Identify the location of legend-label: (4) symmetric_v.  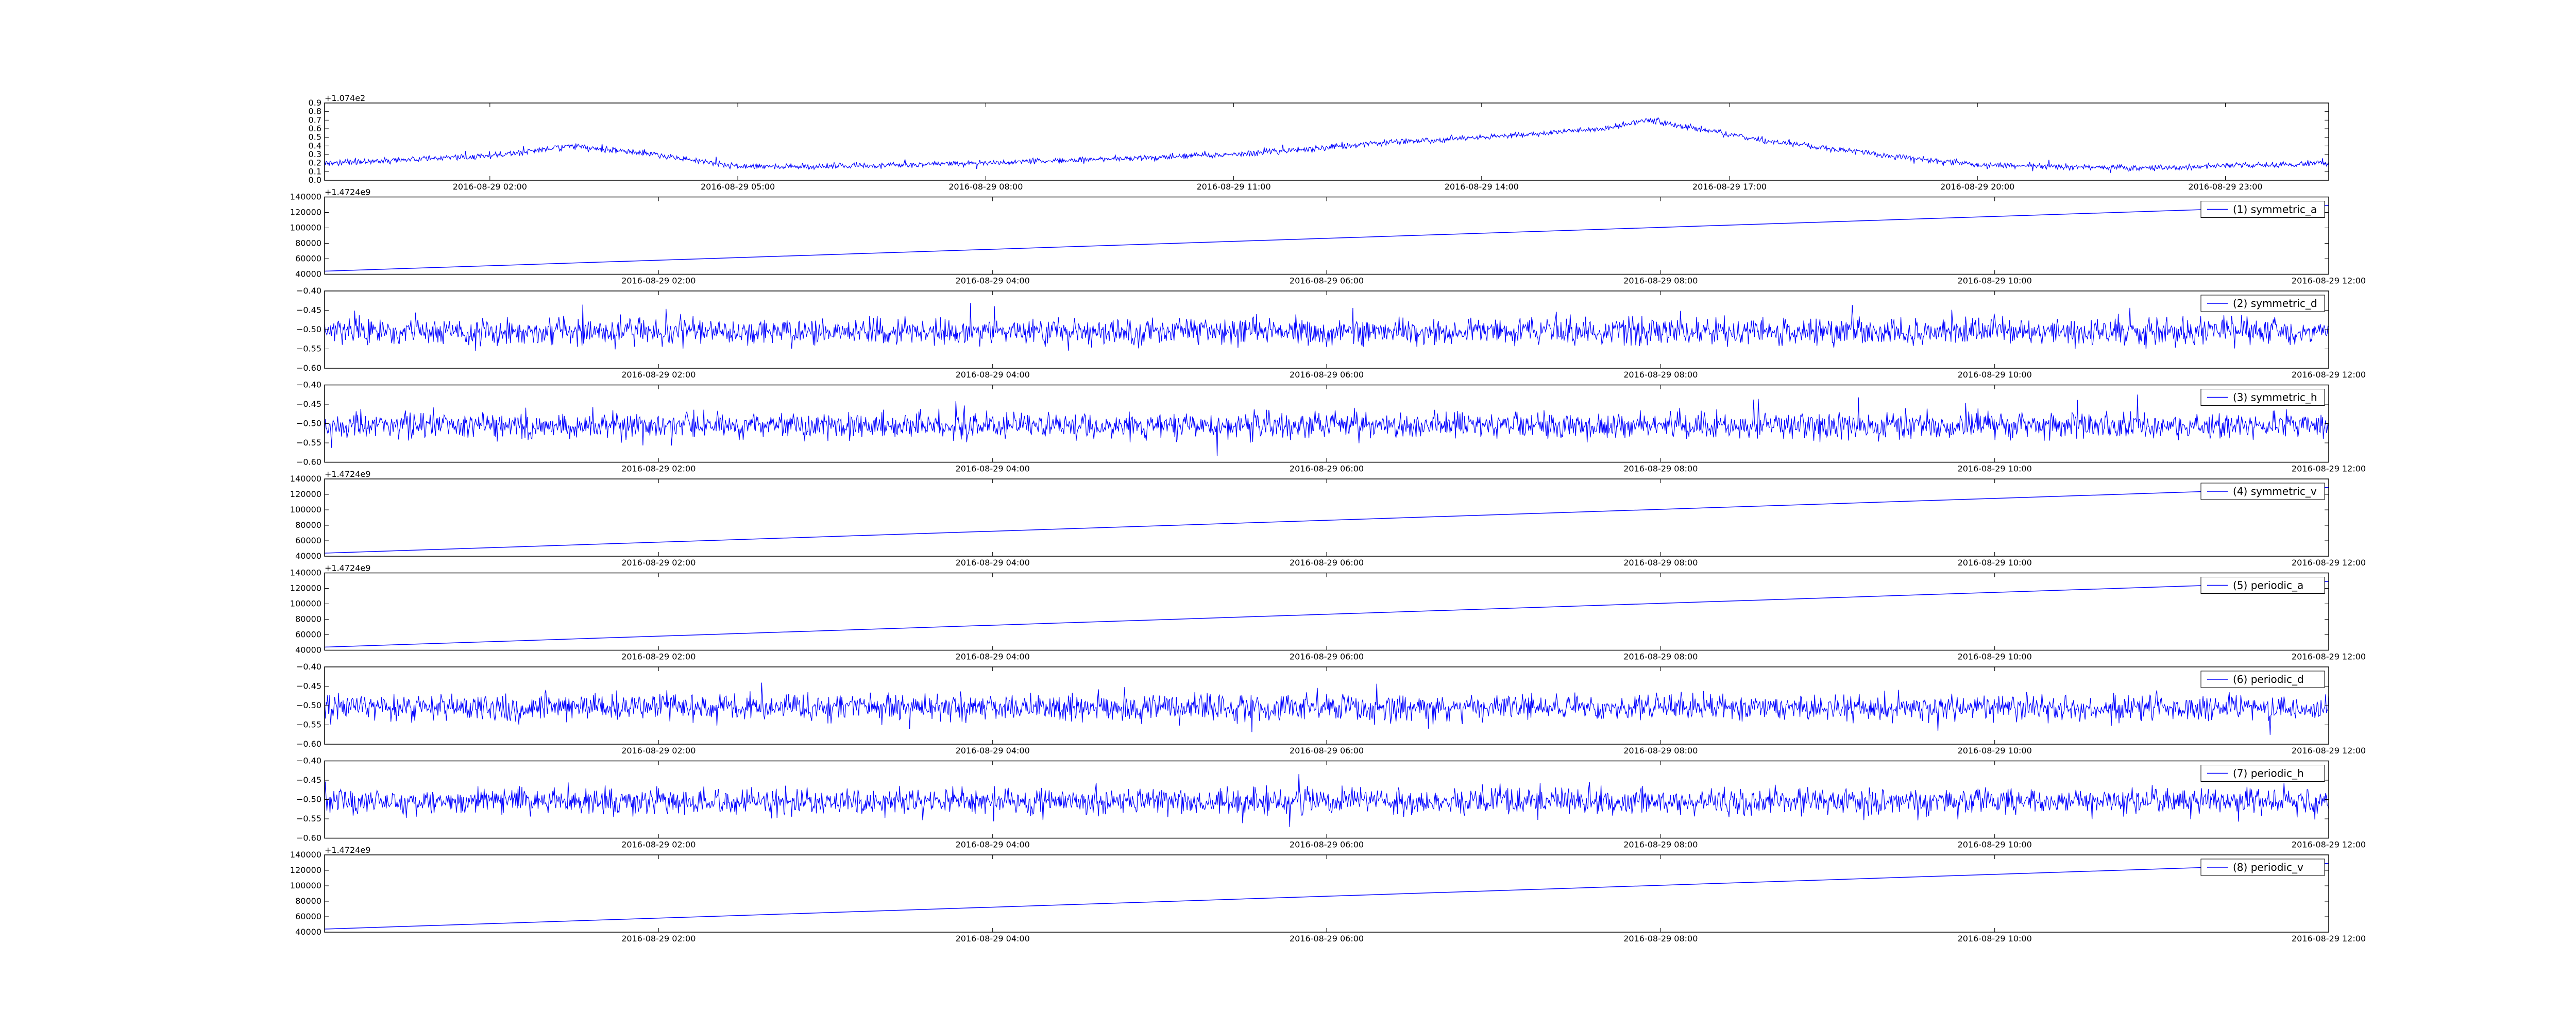
(2275, 491).